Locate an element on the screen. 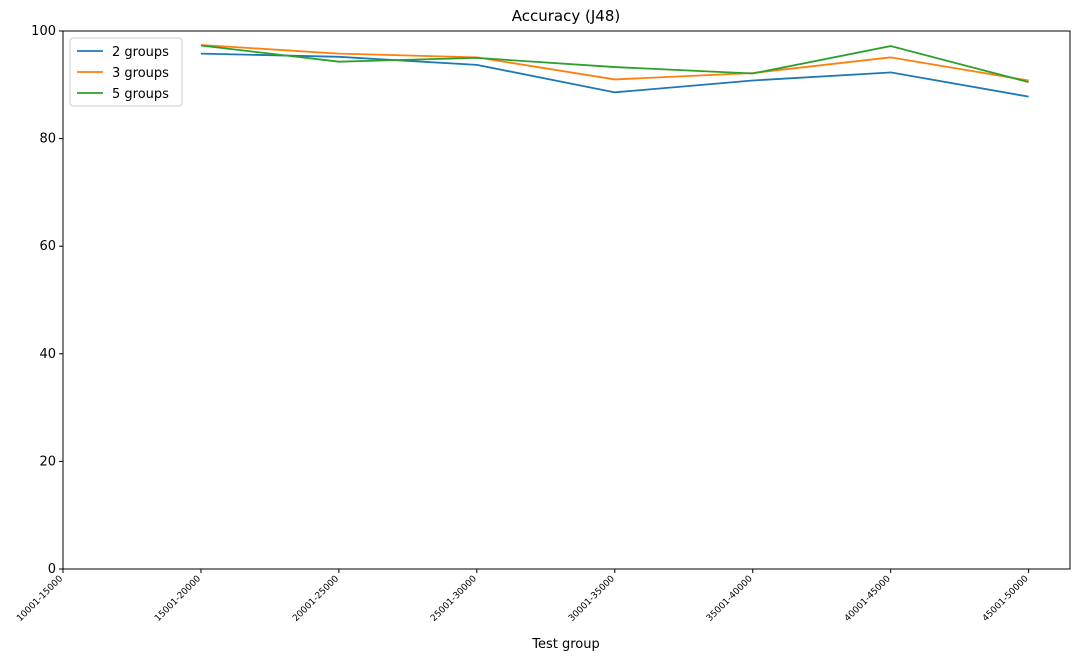 Image resolution: width=1080 pixels, height=661 pixels. y-tick-label: 60 is located at coordinates (47, 246).